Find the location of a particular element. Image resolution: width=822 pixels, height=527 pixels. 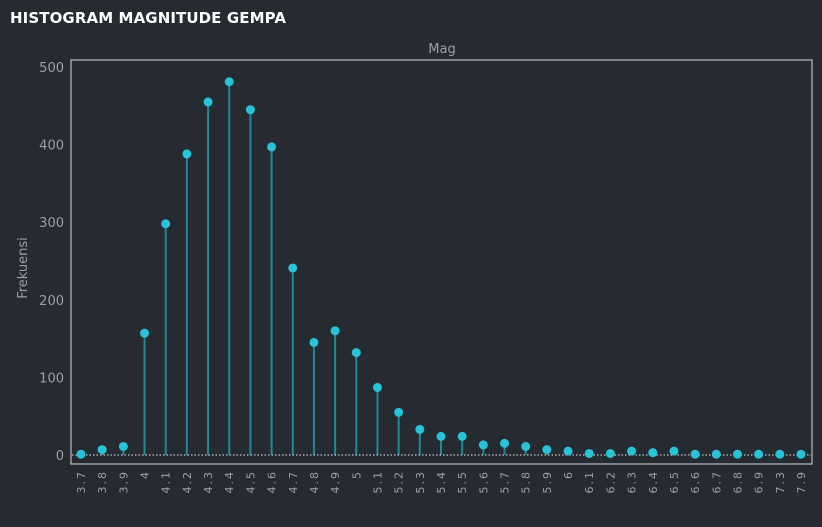

marker-7.9 is located at coordinates (801, 454).